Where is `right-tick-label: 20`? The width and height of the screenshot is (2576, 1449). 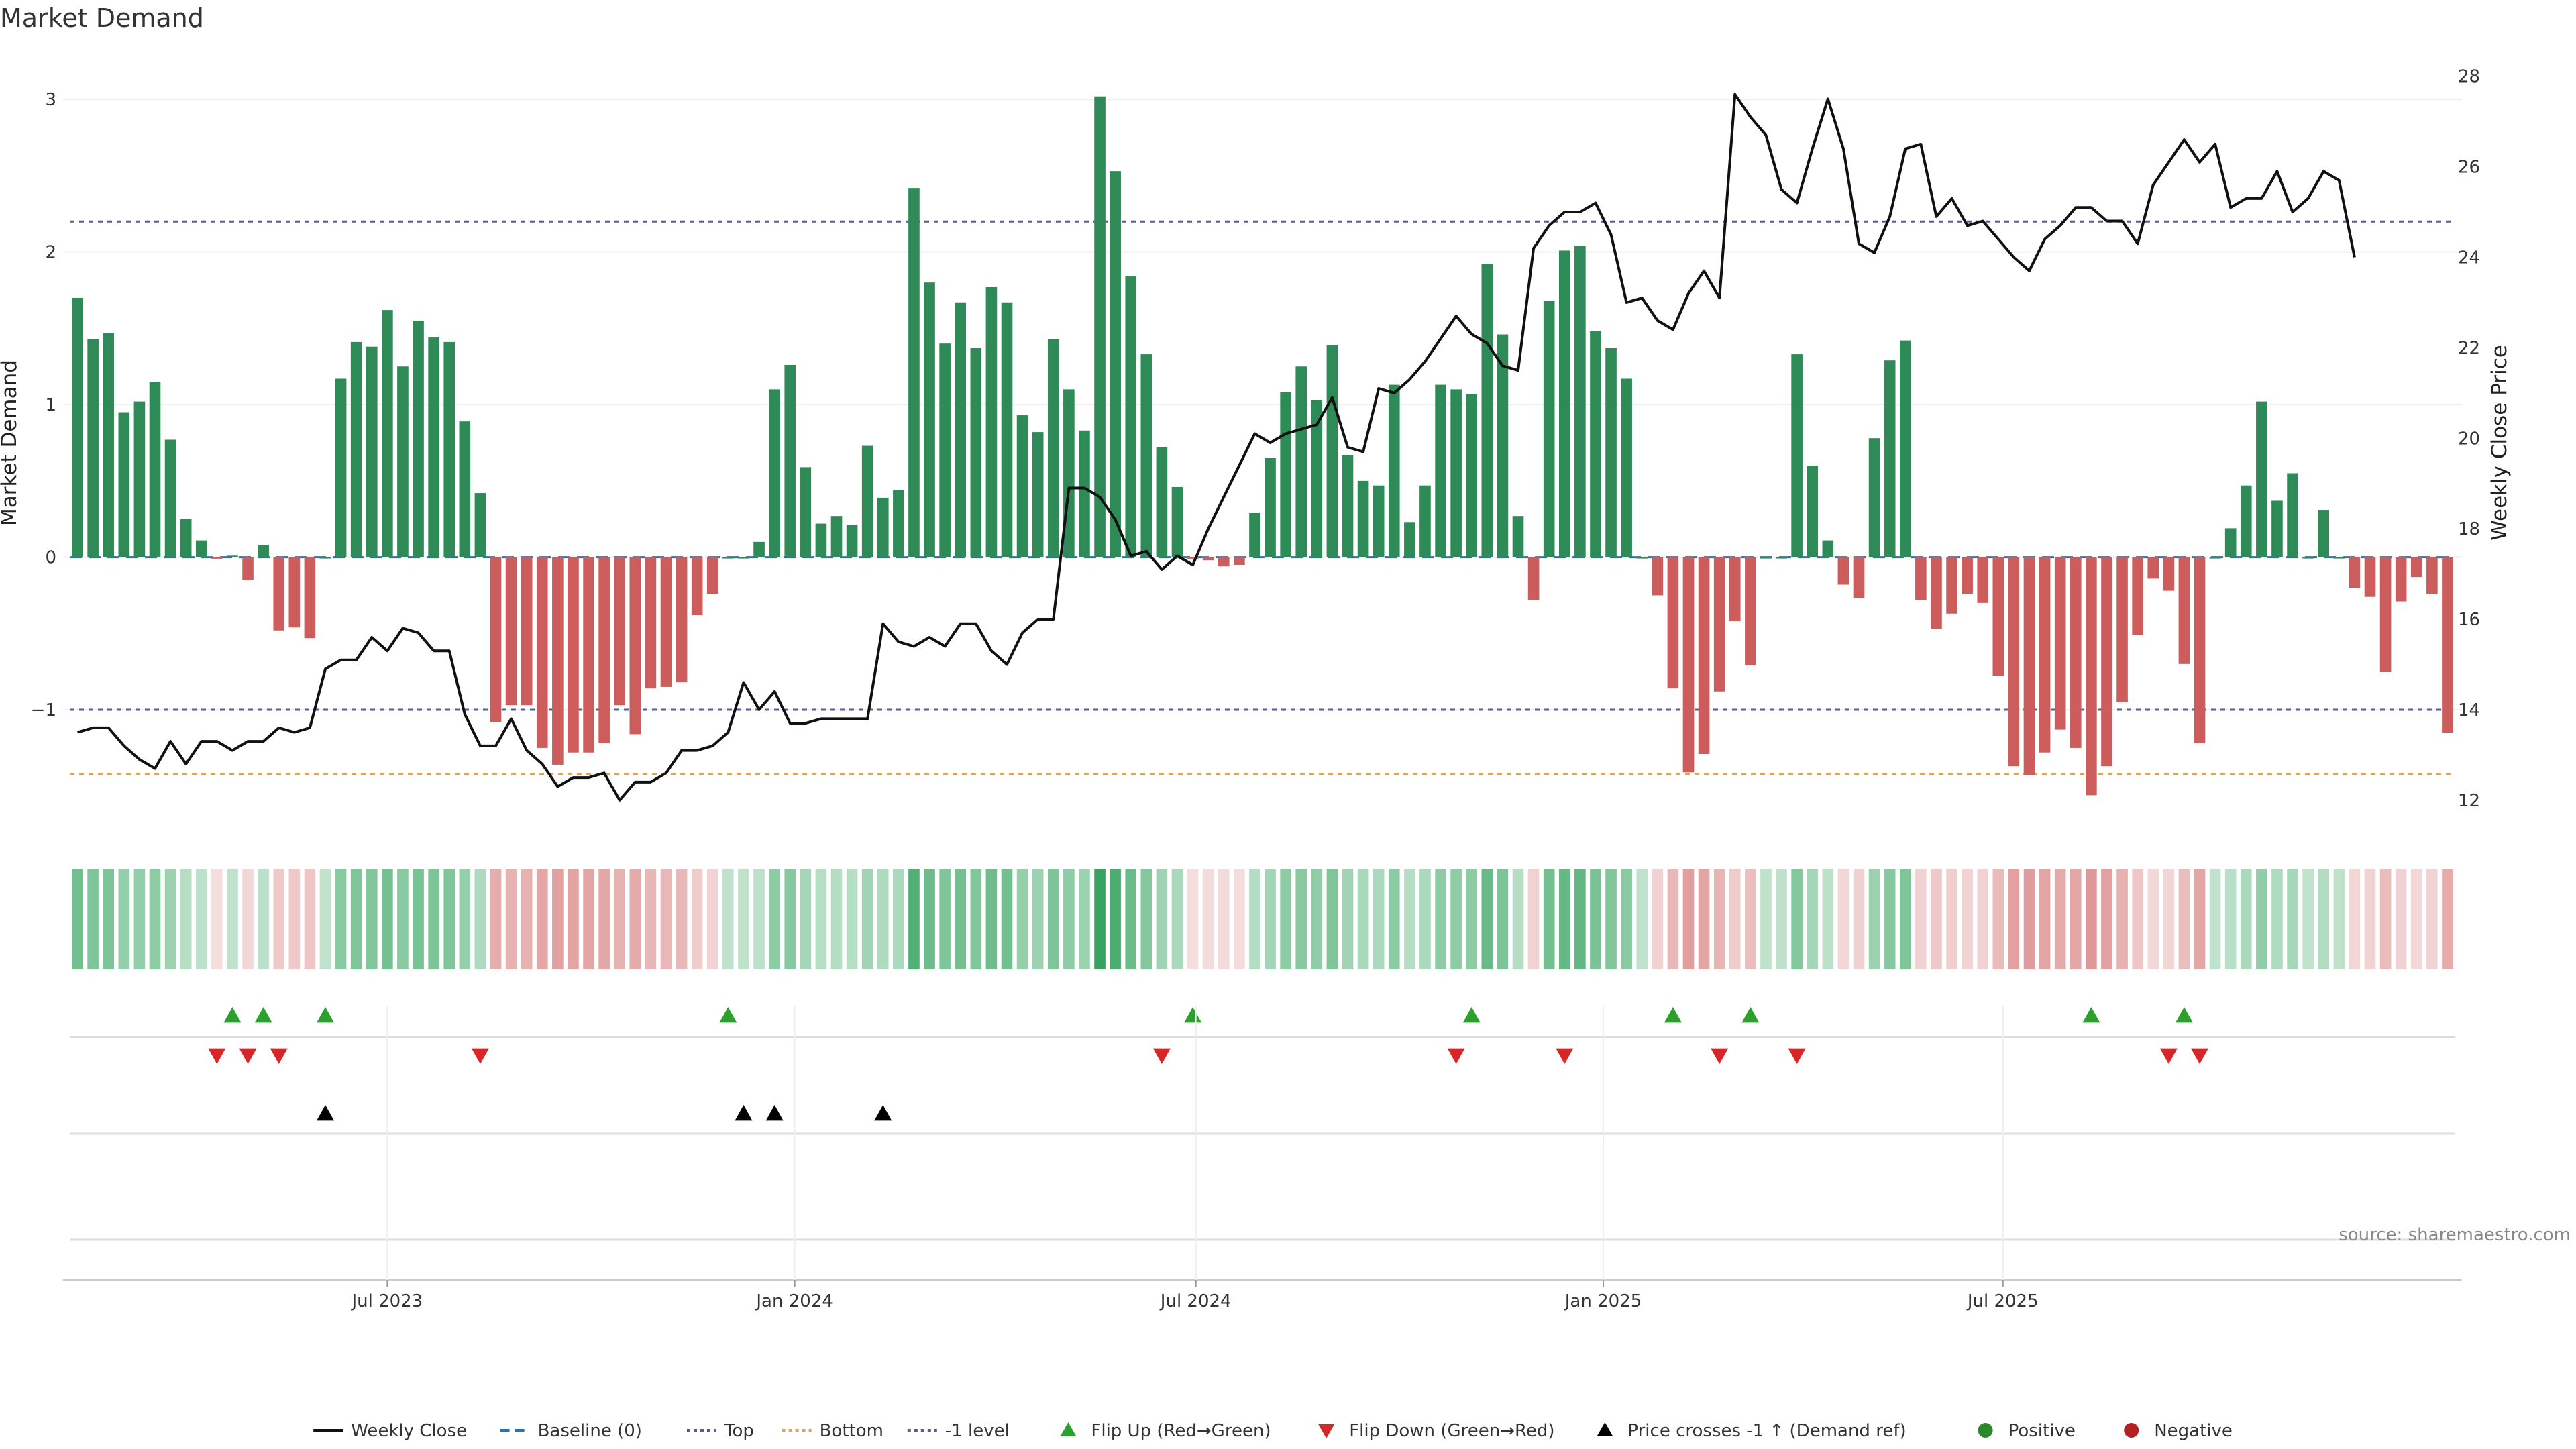
right-tick-label: 20 is located at coordinates (2469, 439).